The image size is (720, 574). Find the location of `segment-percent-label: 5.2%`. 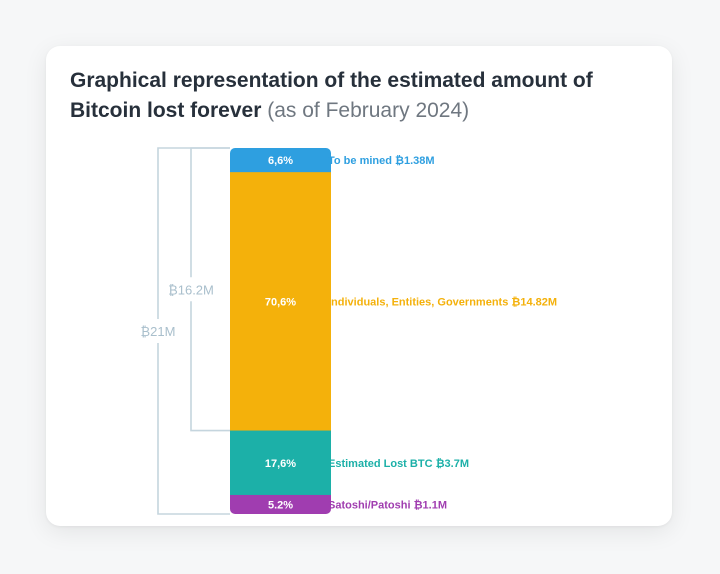

segment-percent-label: 5.2% is located at coordinates (280, 505).